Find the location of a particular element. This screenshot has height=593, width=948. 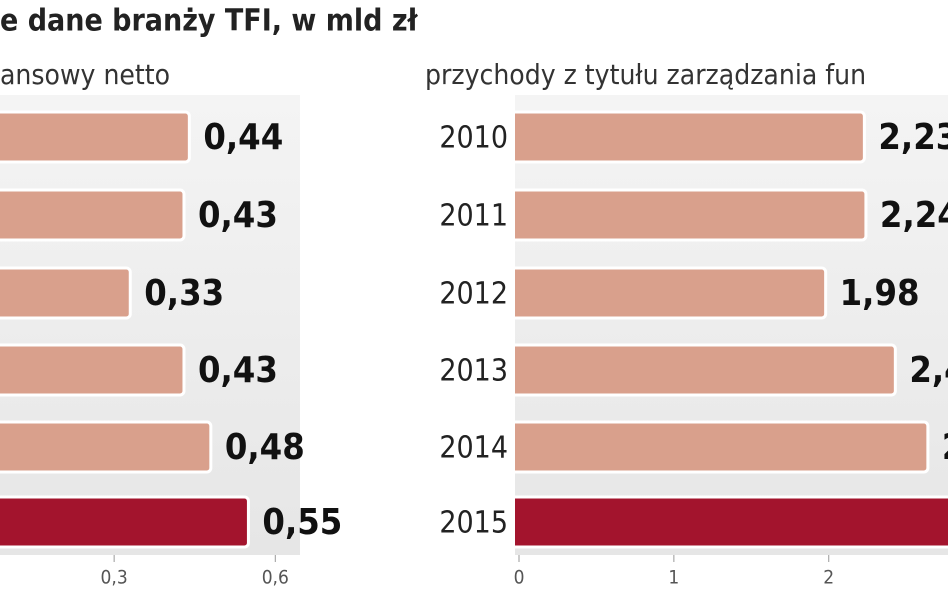

value-label: 0,48 is located at coordinates (265, 447).